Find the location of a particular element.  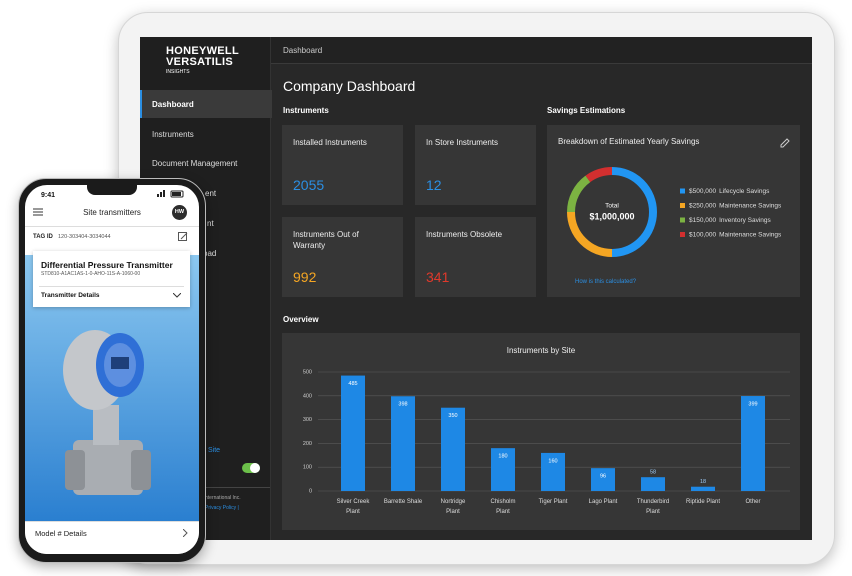

y-tick-label: 0 is located at coordinates (310, 491).